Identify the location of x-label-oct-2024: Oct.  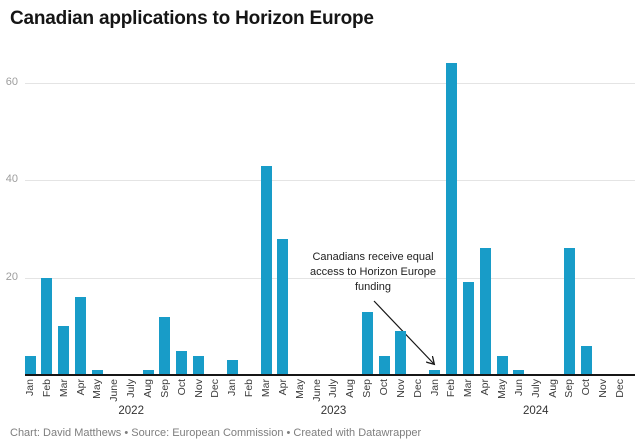
(586, 387).